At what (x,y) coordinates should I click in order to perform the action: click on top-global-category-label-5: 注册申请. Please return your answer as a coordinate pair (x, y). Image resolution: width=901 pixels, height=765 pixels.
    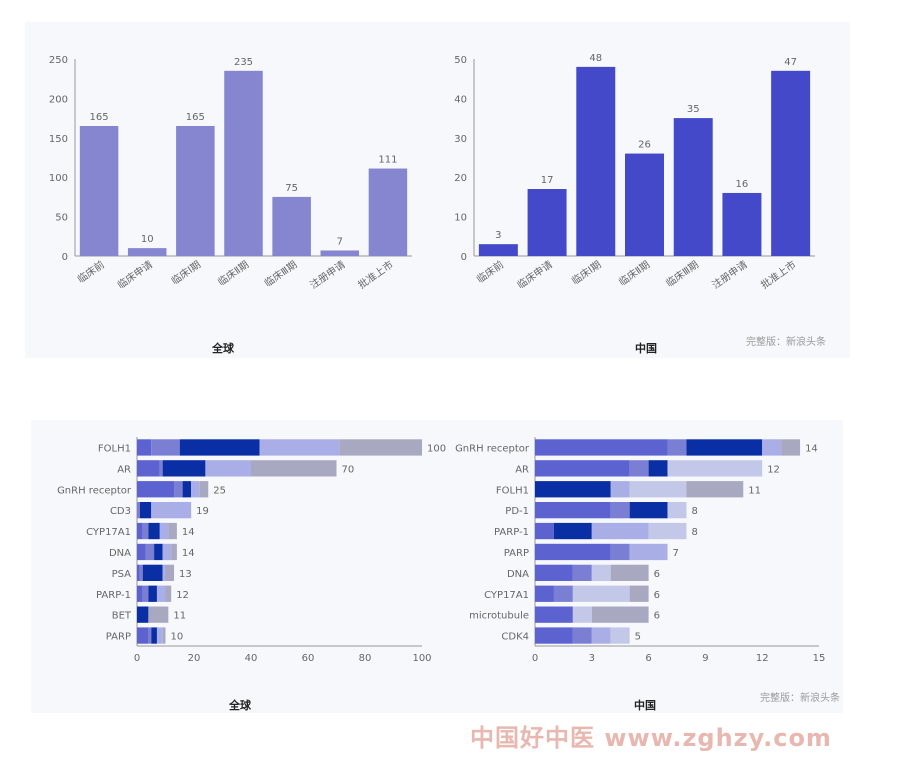
    Looking at the image, I should click on (327, 275).